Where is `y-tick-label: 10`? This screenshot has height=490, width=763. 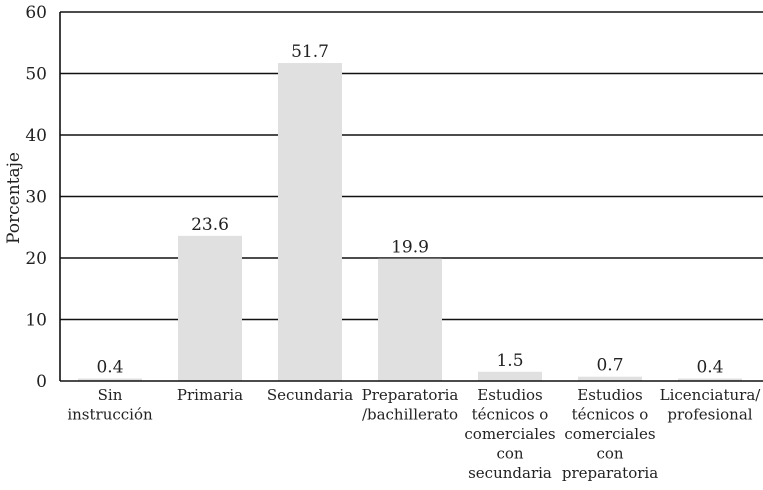
y-tick-label: 10 is located at coordinates (36, 321).